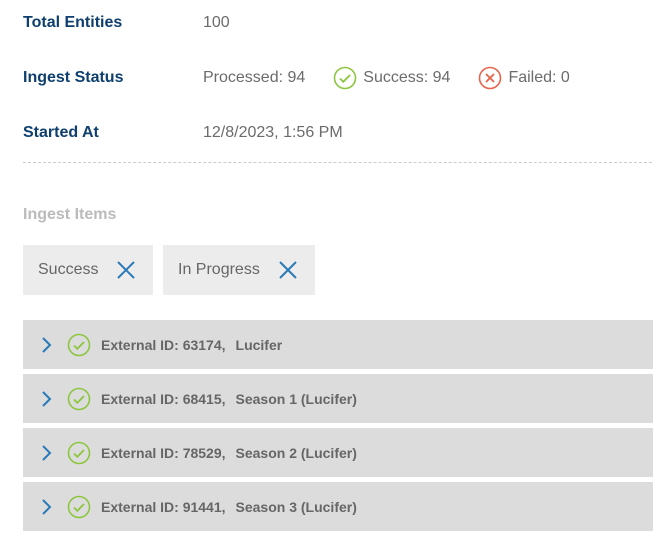 This screenshot has height=534, width=653. Describe the element at coordinates (338, 344) in the screenshot. I see `ingest-item-row: External ID: 63174, Lucifer` at that location.